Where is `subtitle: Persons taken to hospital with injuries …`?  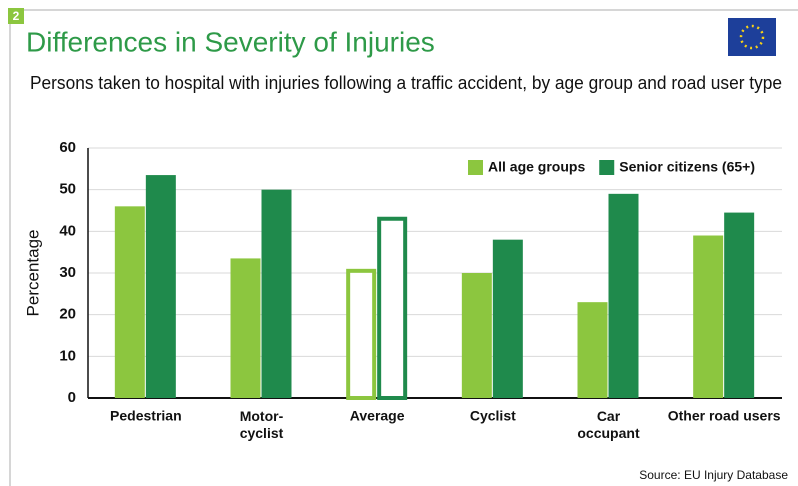 subtitle: Persons taken to hospital with injuries … is located at coordinates (406, 82).